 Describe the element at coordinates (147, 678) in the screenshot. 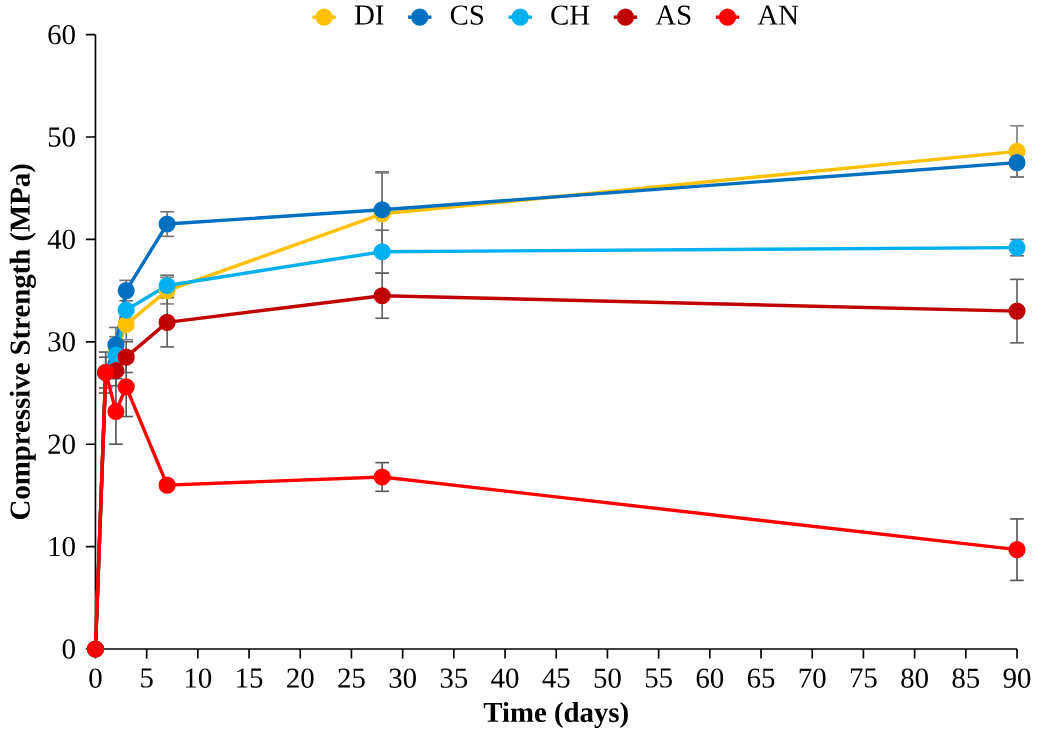

I see `x-tick-label: 5` at that location.